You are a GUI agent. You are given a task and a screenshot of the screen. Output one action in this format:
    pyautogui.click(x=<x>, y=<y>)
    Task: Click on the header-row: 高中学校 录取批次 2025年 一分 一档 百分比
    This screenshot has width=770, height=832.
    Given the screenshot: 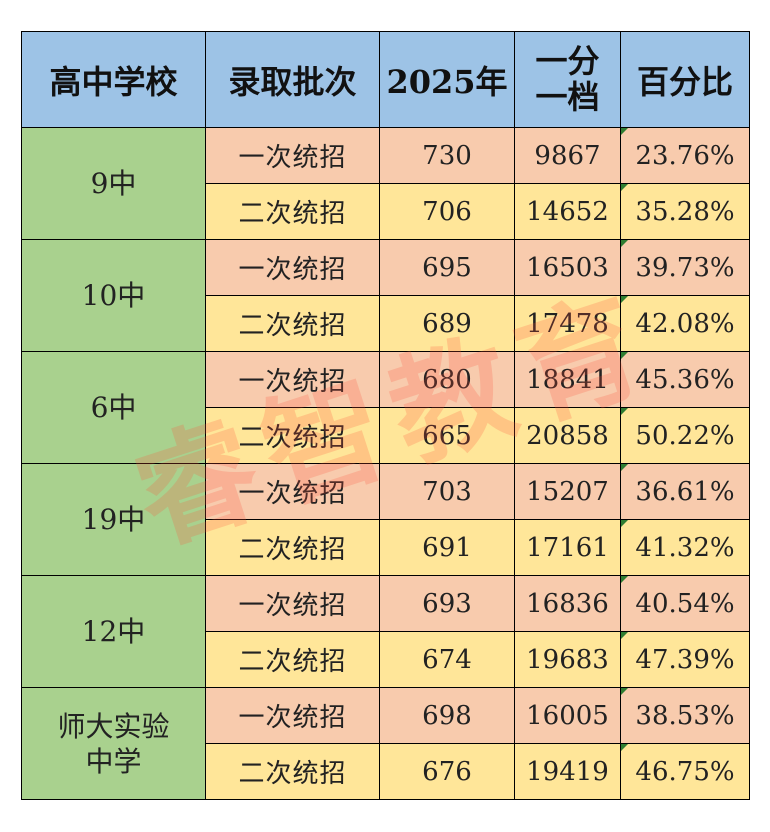 What is the action you would take?
    pyautogui.click(x=385, y=79)
    